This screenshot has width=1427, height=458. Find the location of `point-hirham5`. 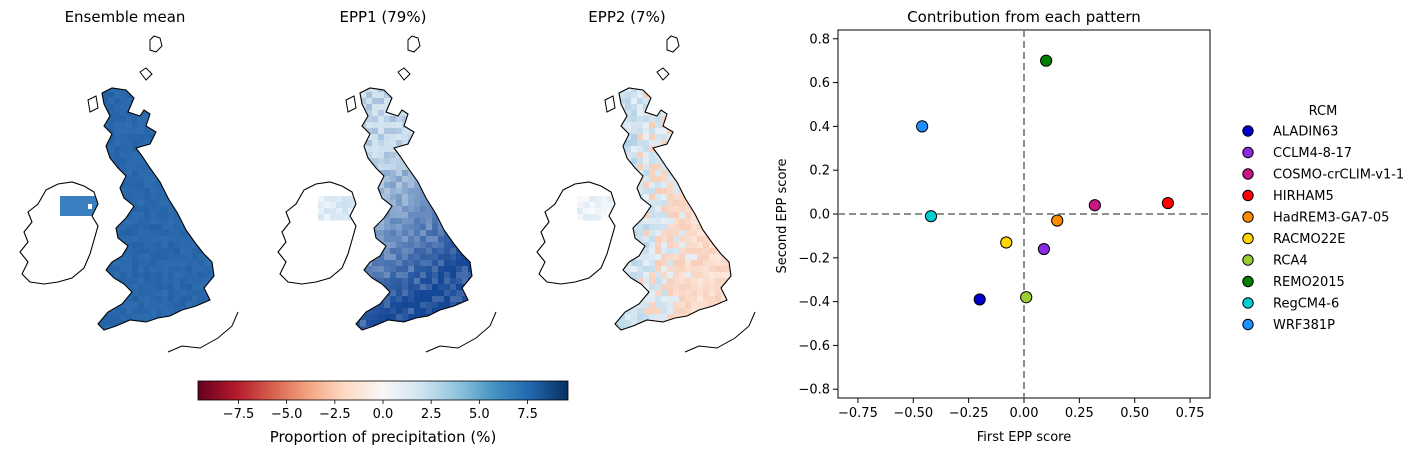

point-hirham5 is located at coordinates (1168, 203).